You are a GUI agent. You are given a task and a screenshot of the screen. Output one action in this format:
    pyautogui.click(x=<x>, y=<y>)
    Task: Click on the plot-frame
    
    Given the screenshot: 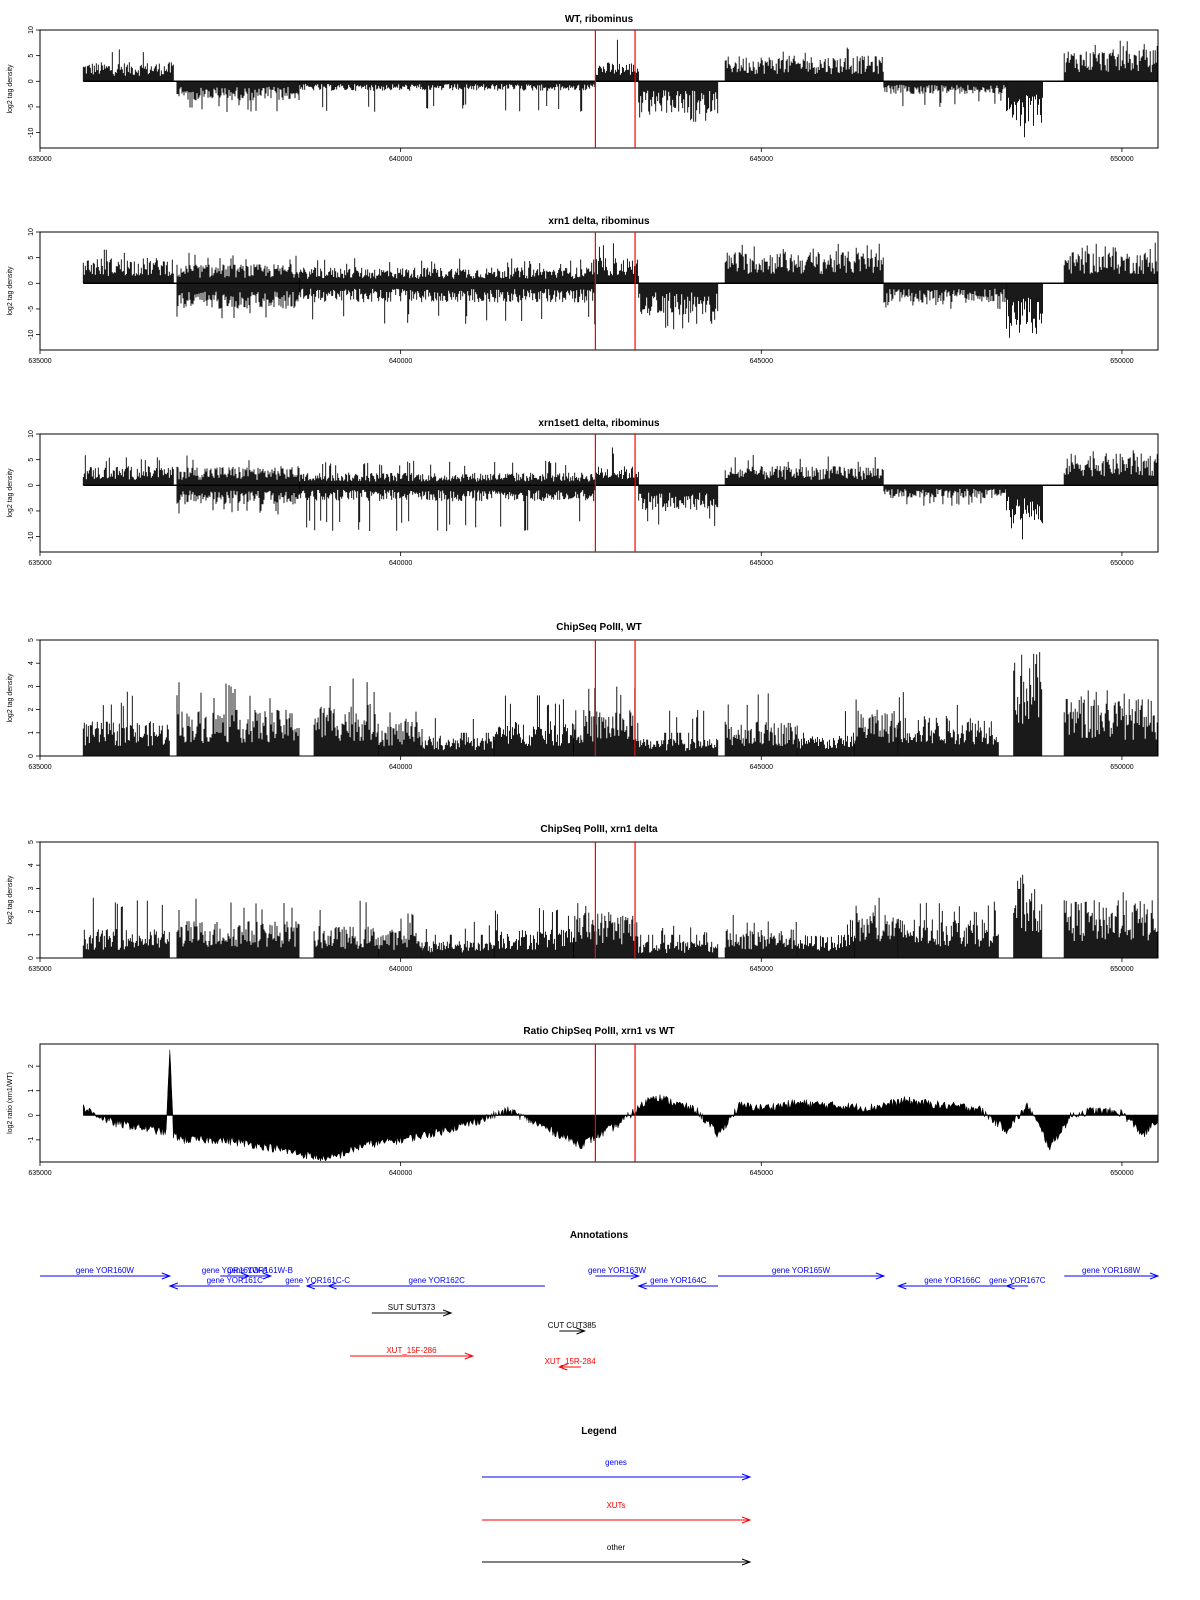 What is the action you would take?
    pyautogui.click(x=599, y=1103)
    